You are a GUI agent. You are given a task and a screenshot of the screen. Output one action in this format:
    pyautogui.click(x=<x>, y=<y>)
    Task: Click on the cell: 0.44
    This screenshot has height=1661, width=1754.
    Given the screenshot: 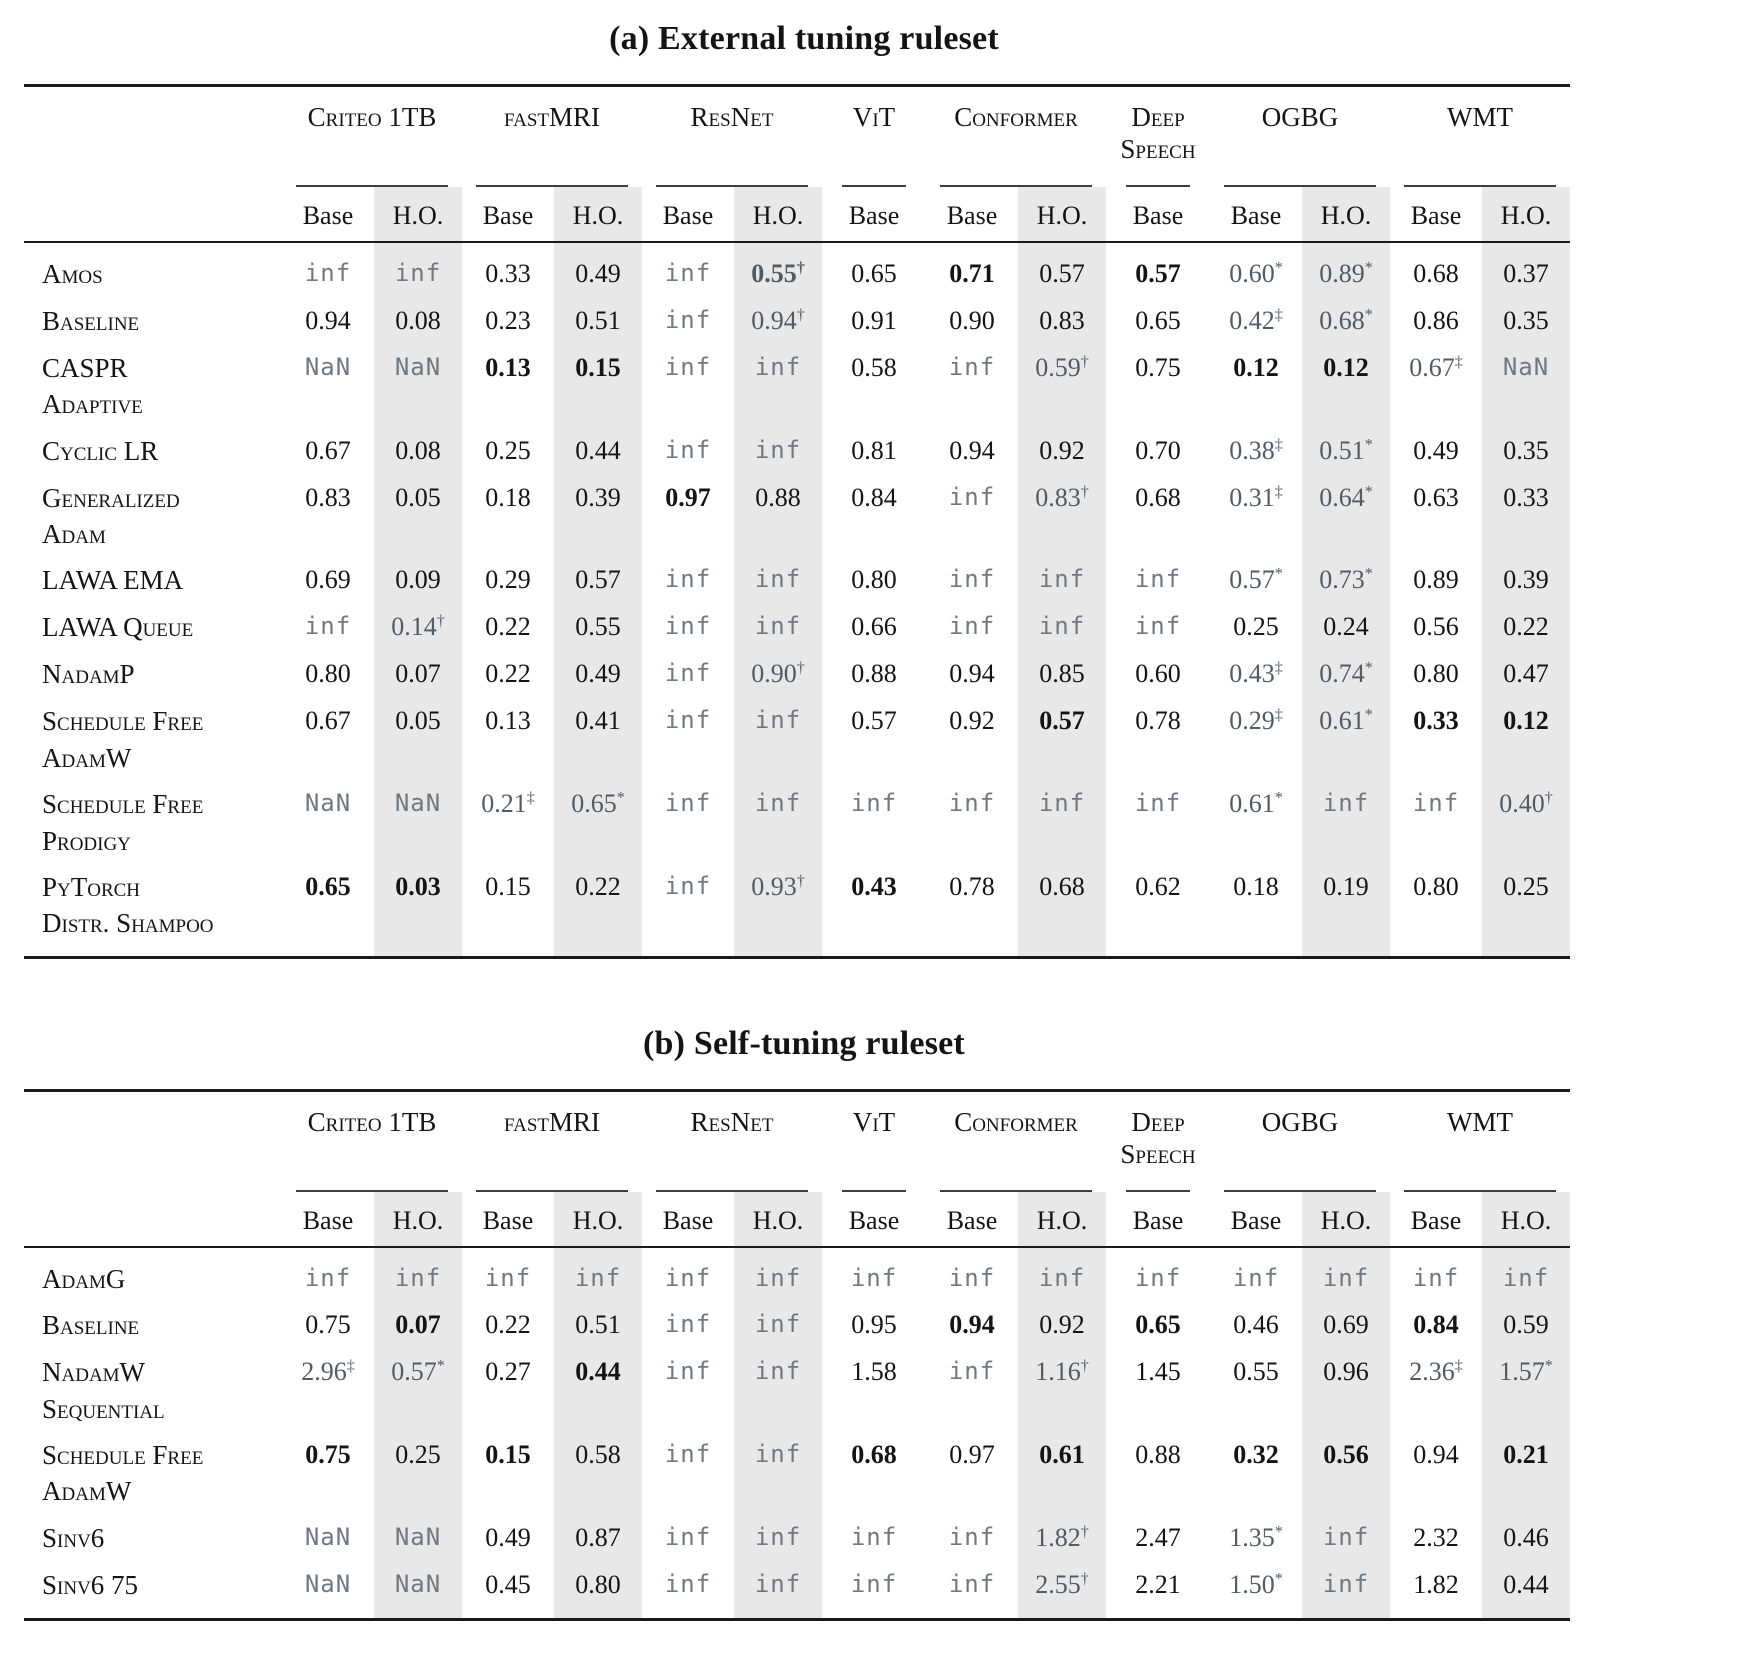 What is the action you would take?
    pyautogui.click(x=598, y=451)
    